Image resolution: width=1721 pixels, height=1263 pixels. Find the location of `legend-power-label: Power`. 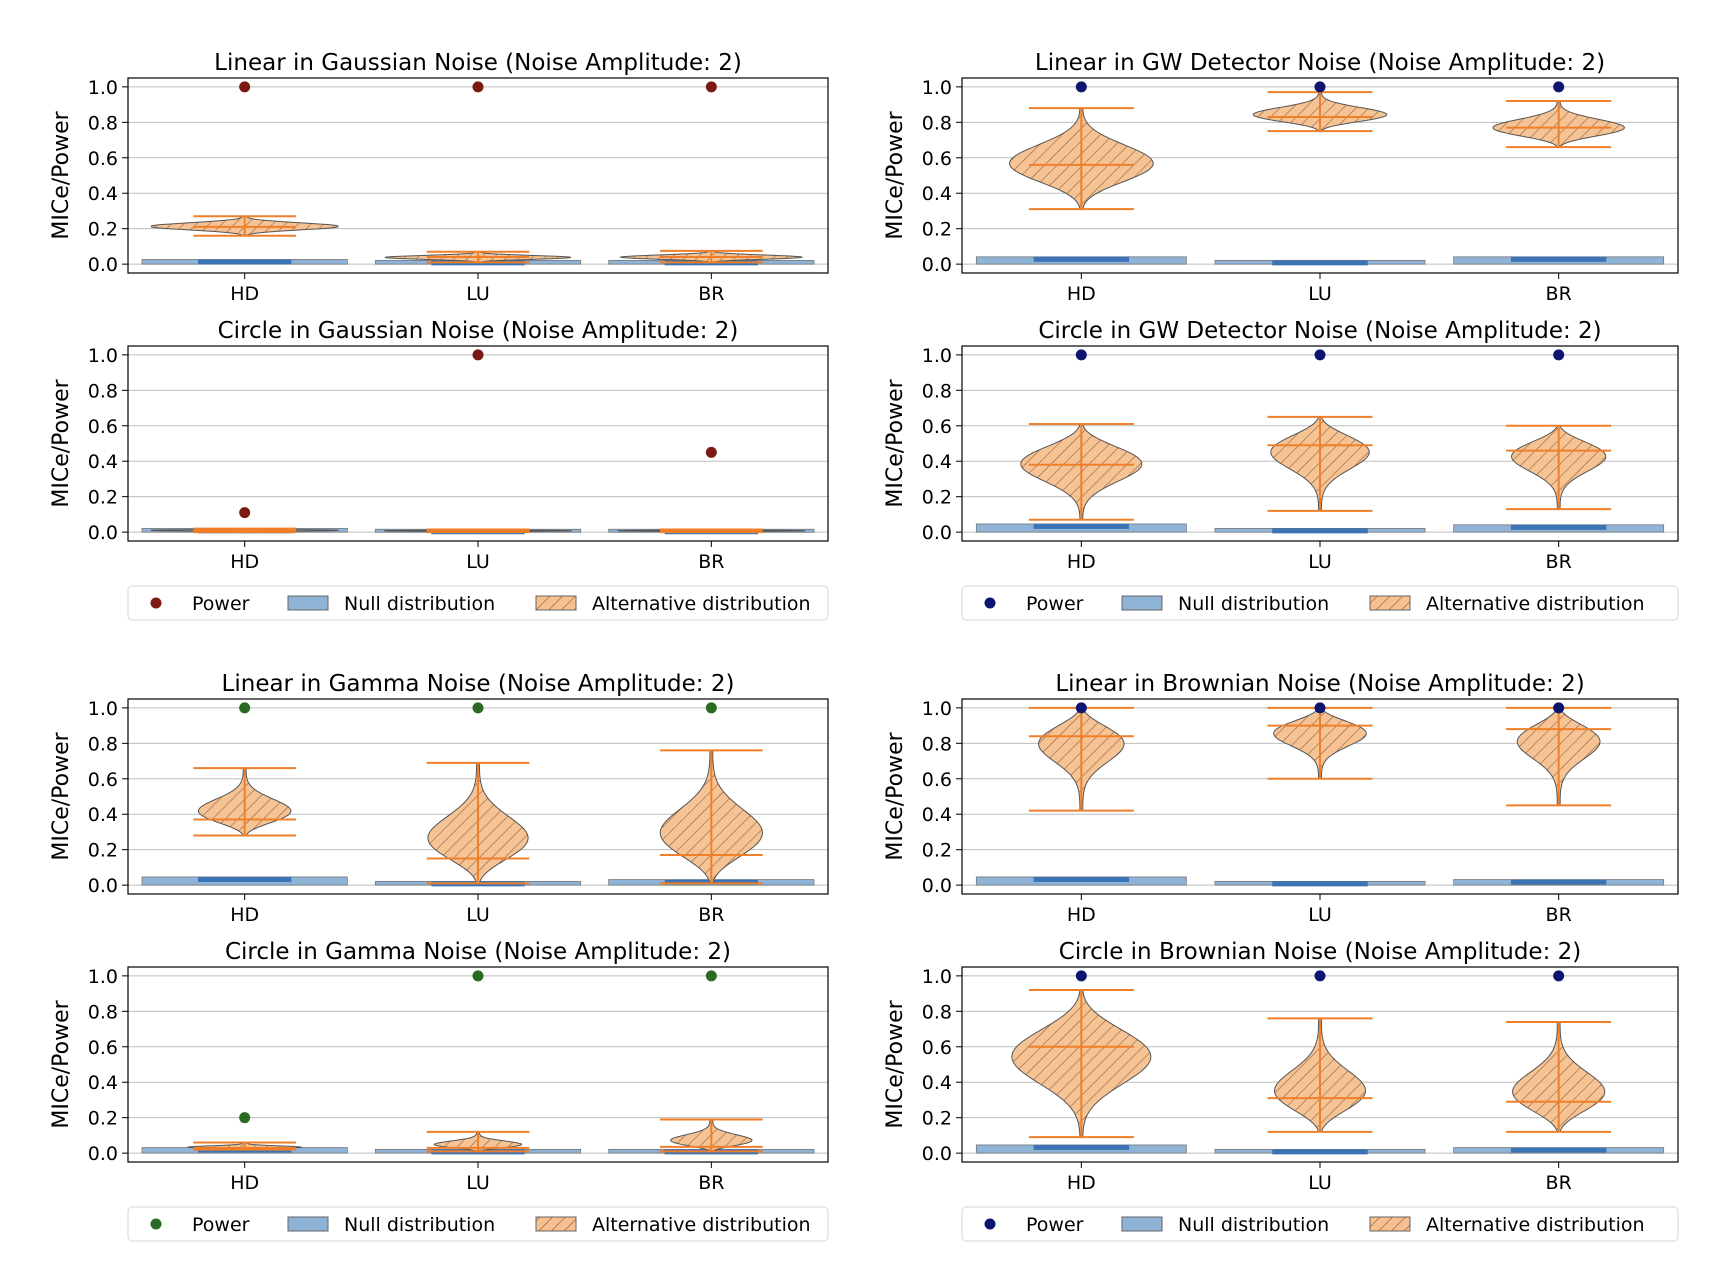

legend-power-label: Power is located at coordinates (221, 604).